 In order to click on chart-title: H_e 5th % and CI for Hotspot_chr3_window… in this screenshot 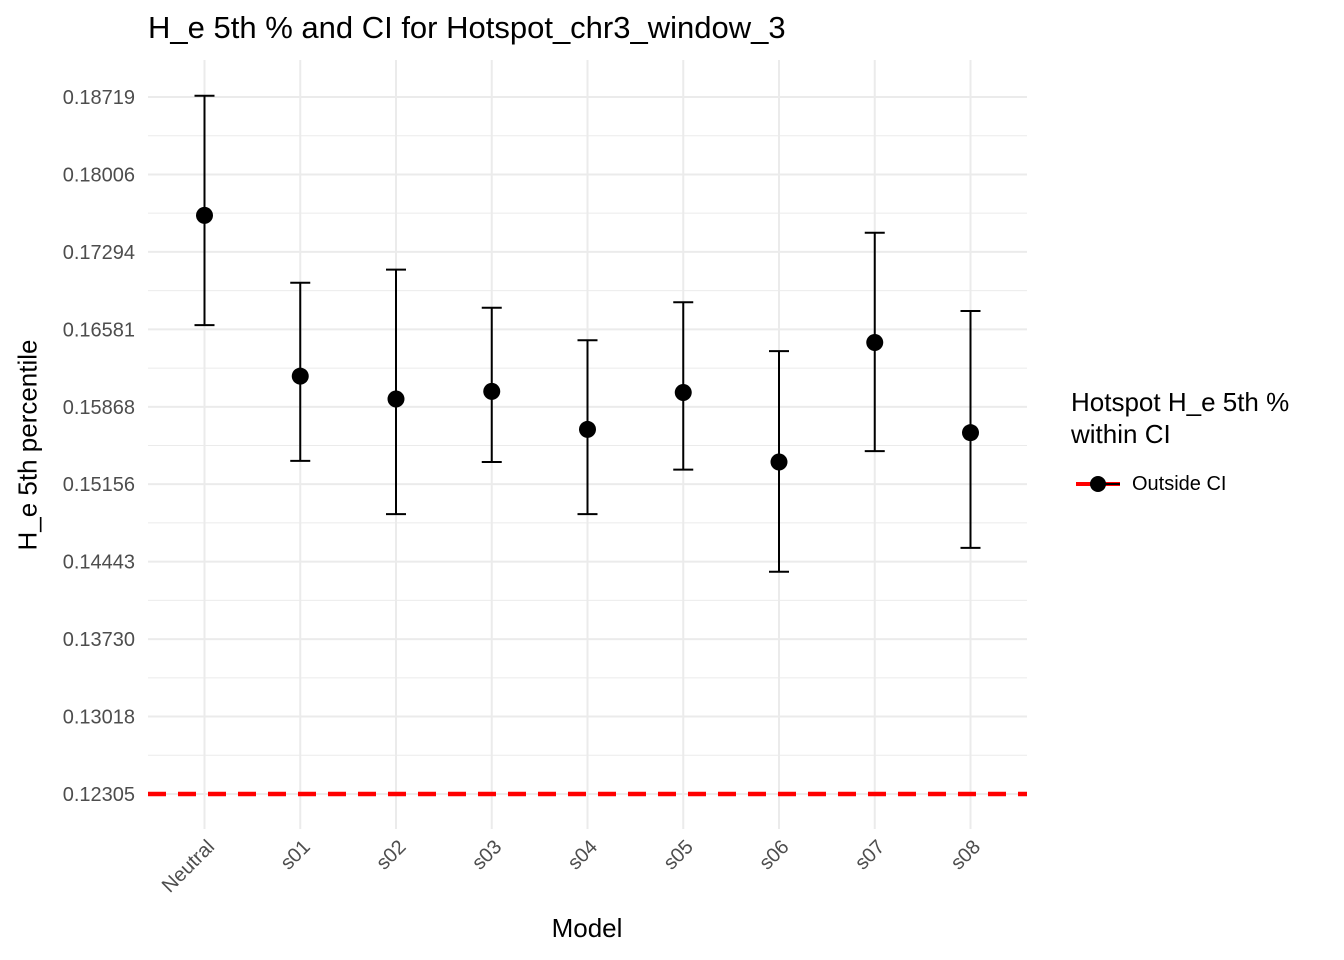, I will do `click(467, 27)`.